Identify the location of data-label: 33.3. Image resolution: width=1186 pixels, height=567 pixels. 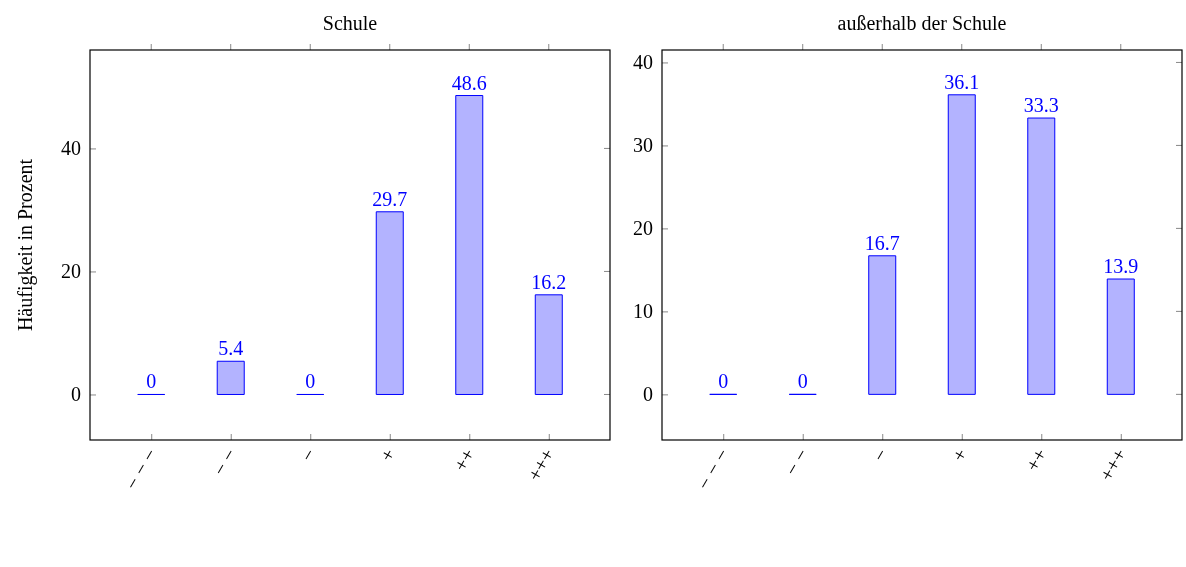
(1041, 105).